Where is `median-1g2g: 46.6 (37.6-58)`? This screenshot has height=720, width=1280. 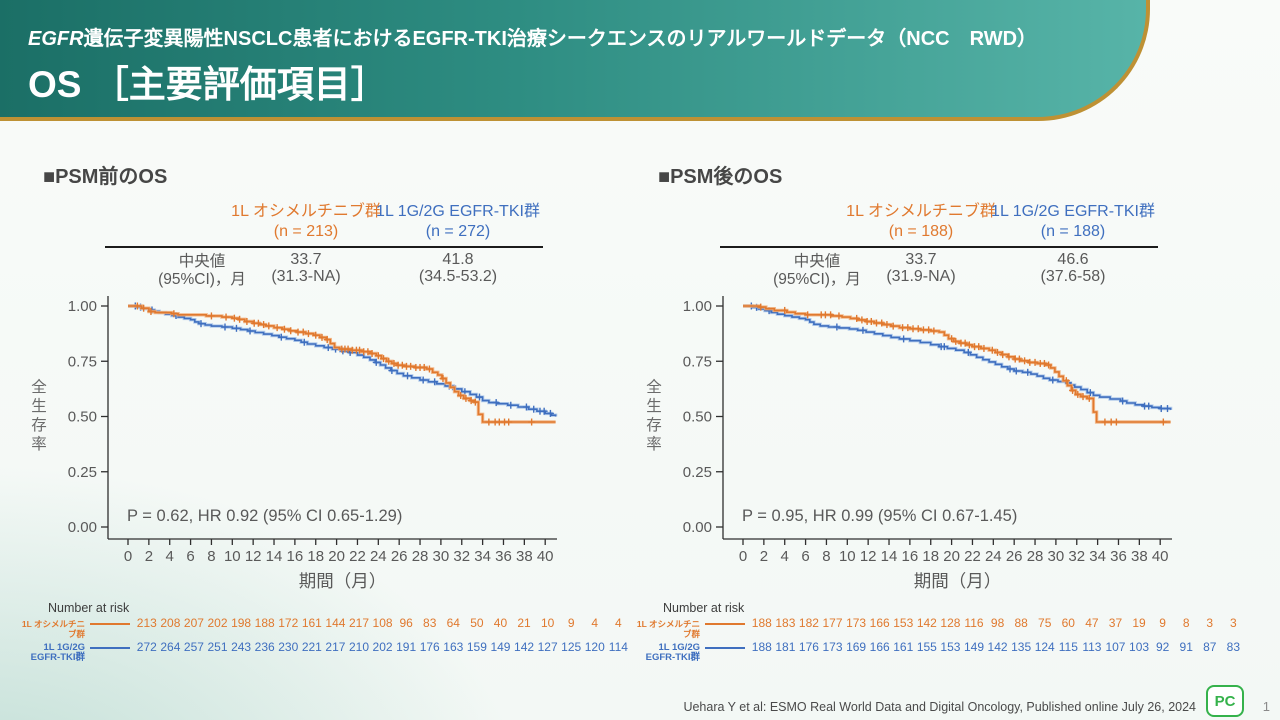 median-1g2g: 46.6 (37.6-58) is located at coordinates (1073, 268).